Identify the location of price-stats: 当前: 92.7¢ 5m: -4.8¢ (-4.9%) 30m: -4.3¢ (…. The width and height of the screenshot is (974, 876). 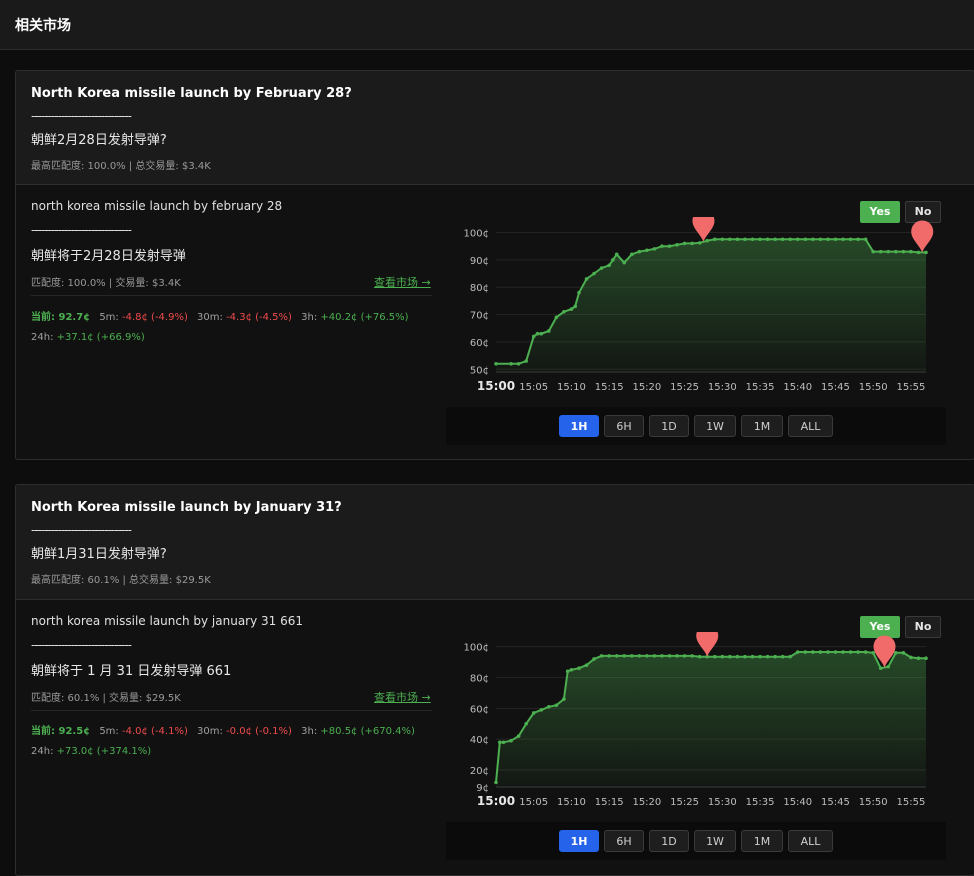
(220, 315).